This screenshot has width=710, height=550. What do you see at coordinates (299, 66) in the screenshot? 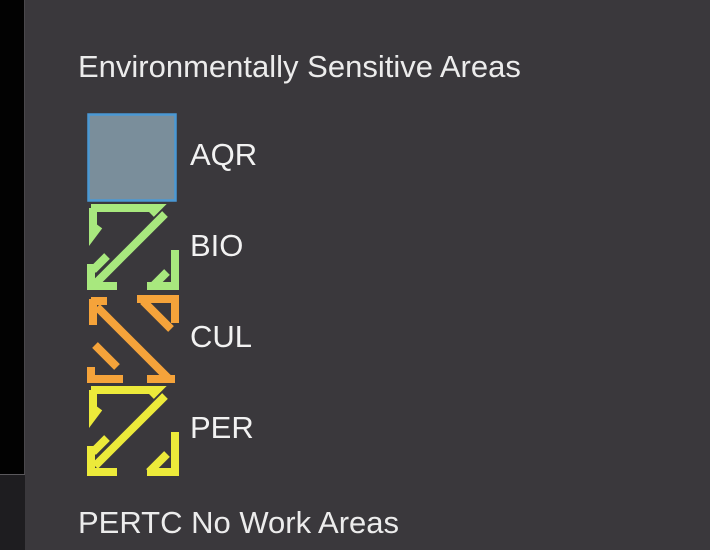
I see `legend-group-title-environmentally-sensitive-areas: Environmentally Sensitive Areas` at bounding box center [299, 66].